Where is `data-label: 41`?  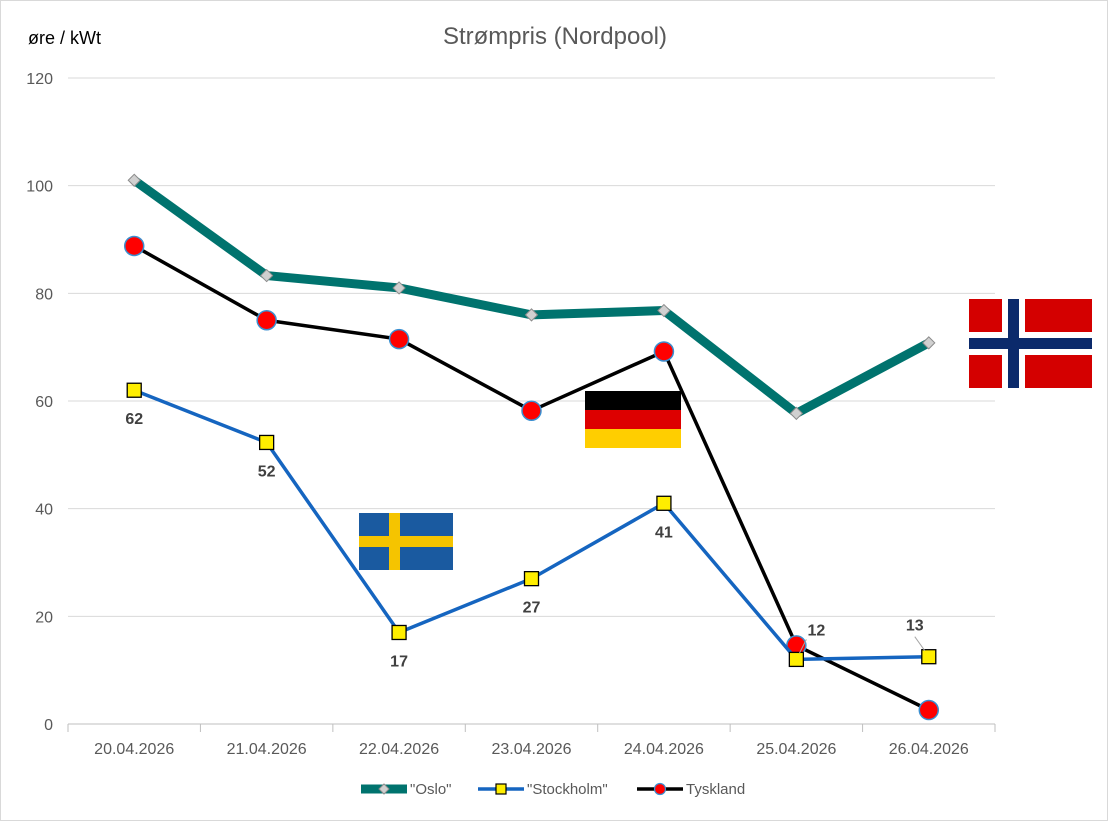
data-label: 41 is located at coordinates (664, 532).